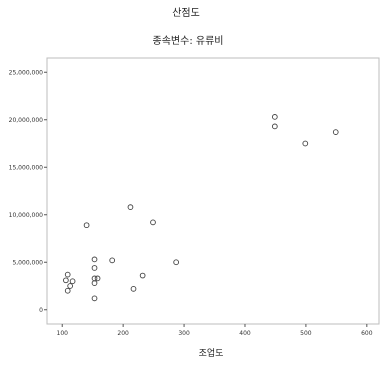 The width and height of the screenshot is (383, 367). Describe the element at coordinates (26, 215) in the screenshot. I see `y-tick-label: 10,000,000` at that location.